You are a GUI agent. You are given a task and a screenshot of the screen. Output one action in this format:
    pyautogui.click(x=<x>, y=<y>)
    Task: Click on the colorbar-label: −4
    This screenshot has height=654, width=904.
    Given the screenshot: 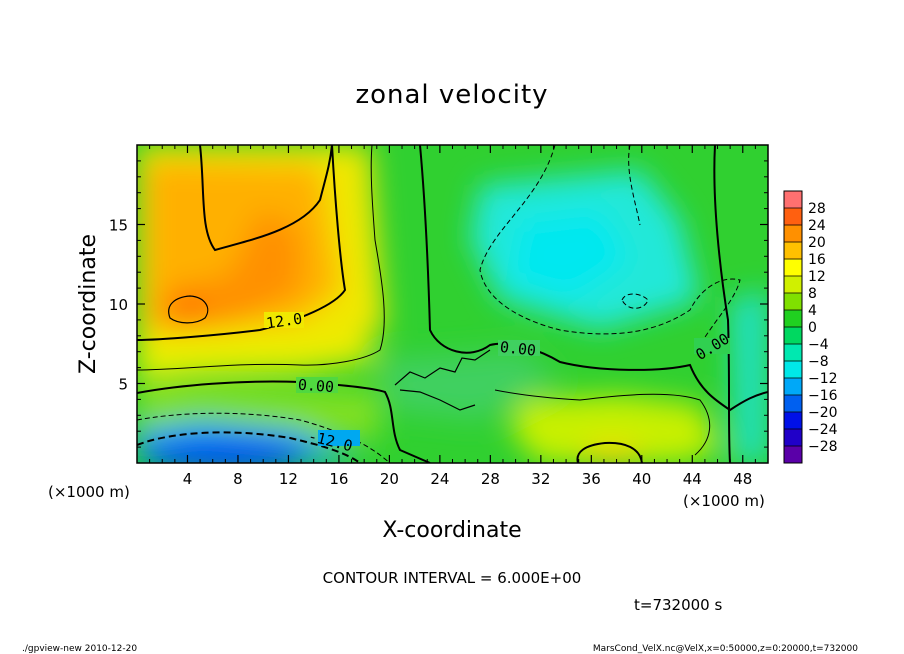 What is the action you would take?
    pyautogui.click(x=818, y=345)
    